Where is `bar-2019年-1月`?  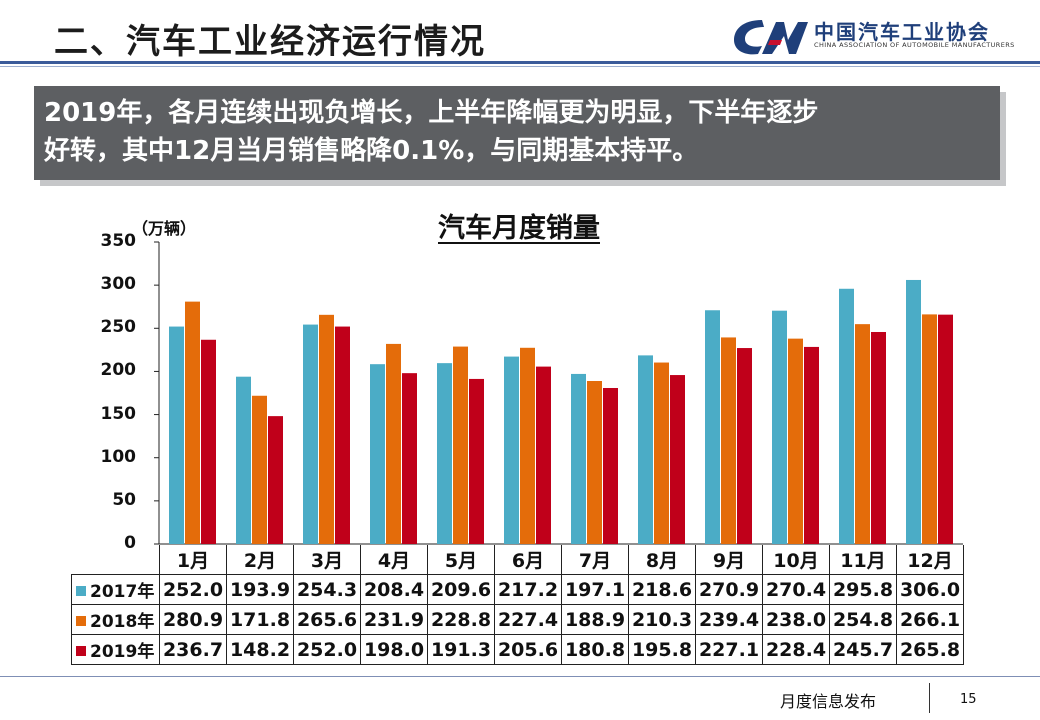 bar-2019年-1月 is located at coordinates (208, 441).